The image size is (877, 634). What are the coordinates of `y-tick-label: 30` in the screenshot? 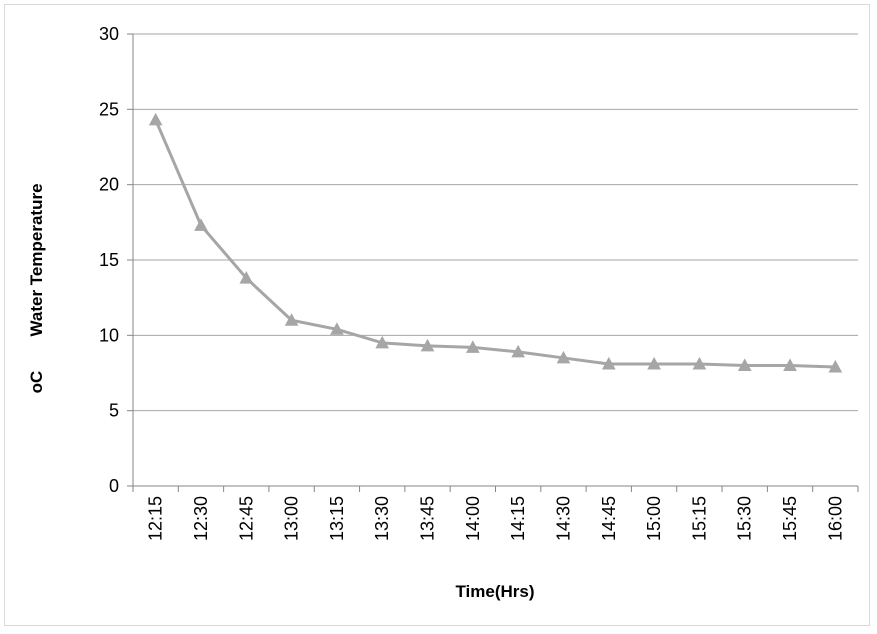 It's located at (109, 34).